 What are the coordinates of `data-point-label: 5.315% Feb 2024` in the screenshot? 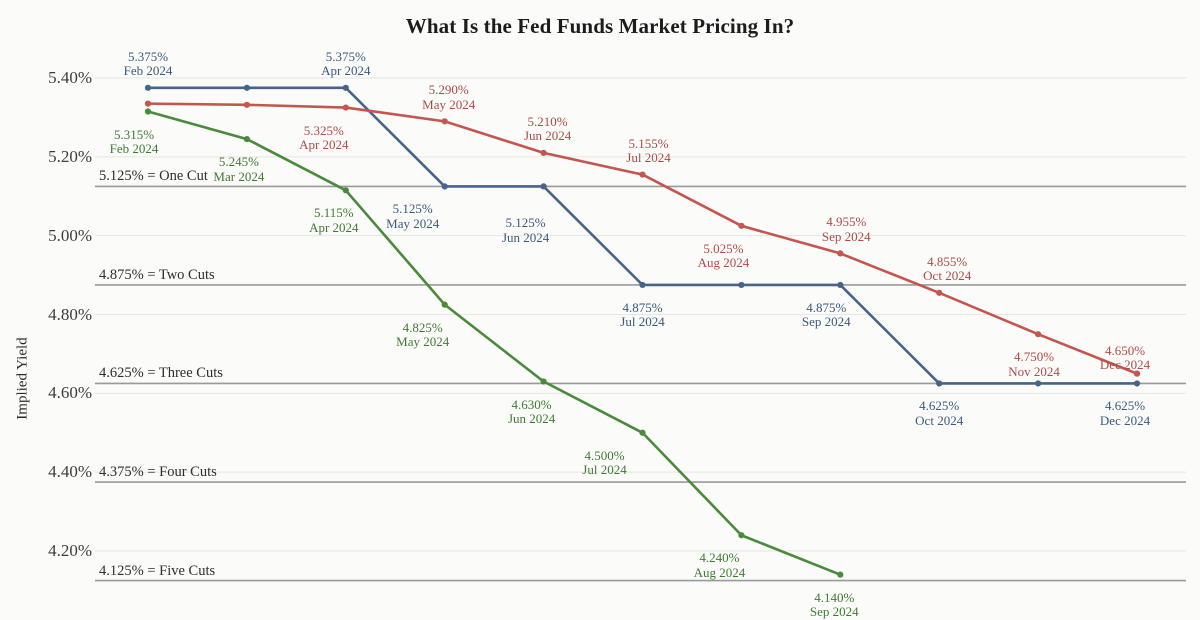 It's located at (134, 141).